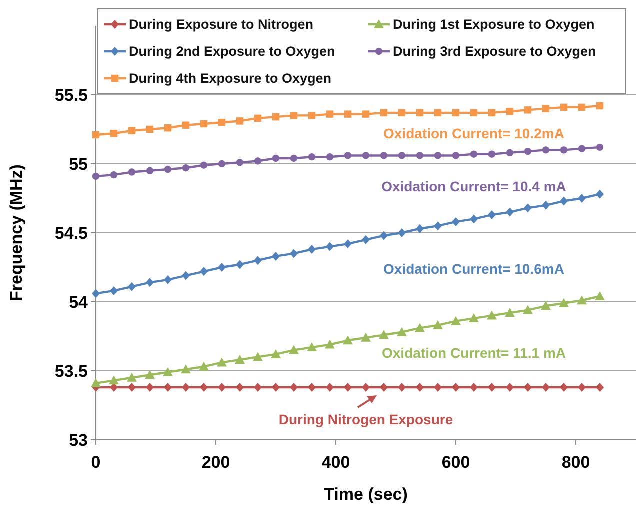 The width and height of the screenshot is (640, 510). I want to click on y-tick-label: 55.5, so click(71, 95).